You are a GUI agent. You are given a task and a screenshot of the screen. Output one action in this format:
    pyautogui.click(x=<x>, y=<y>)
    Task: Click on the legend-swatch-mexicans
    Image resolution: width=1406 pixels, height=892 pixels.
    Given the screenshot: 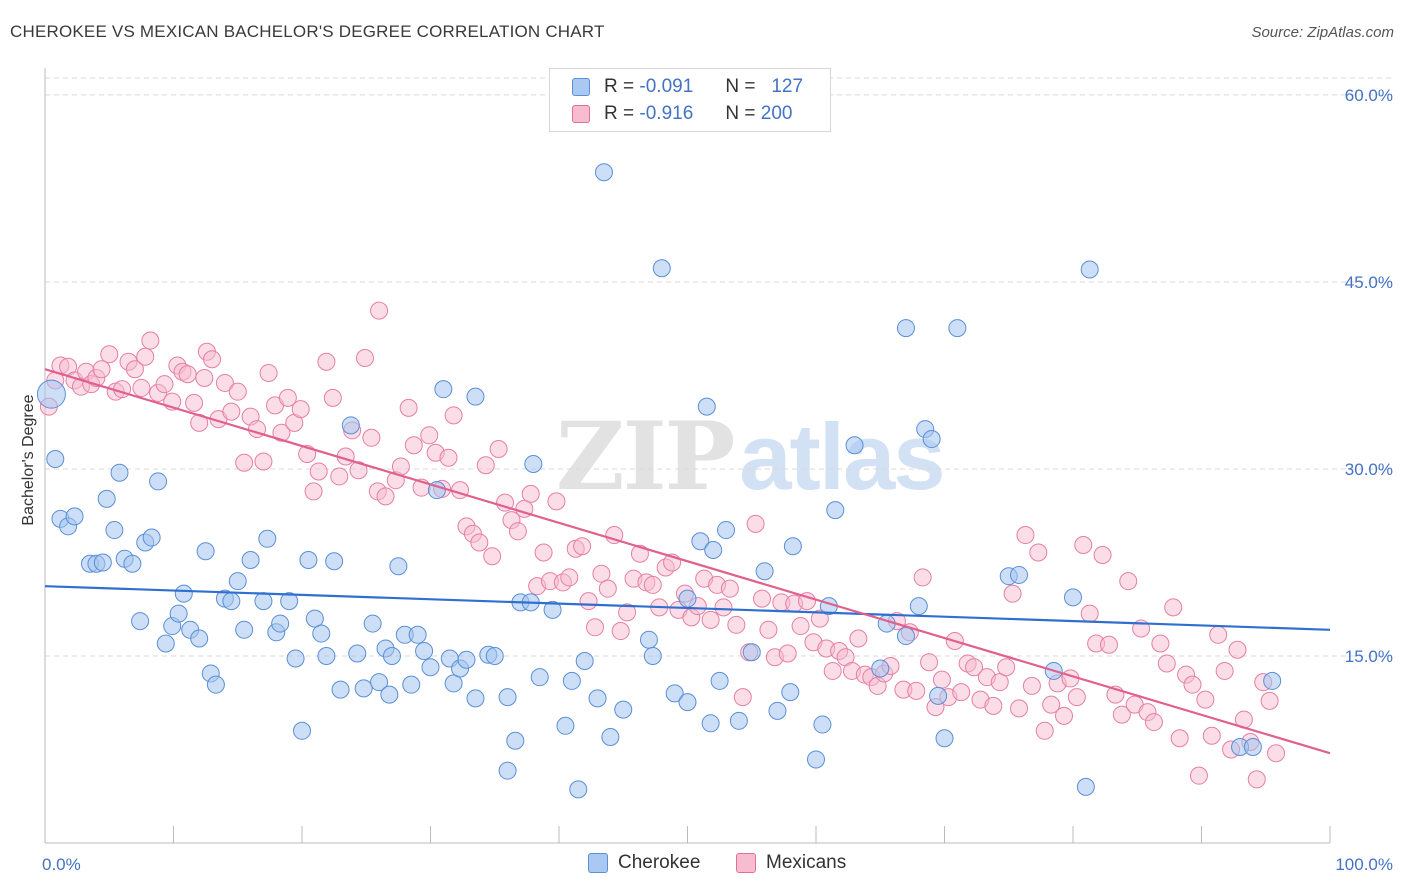 What is the action you would take?
    pyautogui.click(x=581, y=114)
    